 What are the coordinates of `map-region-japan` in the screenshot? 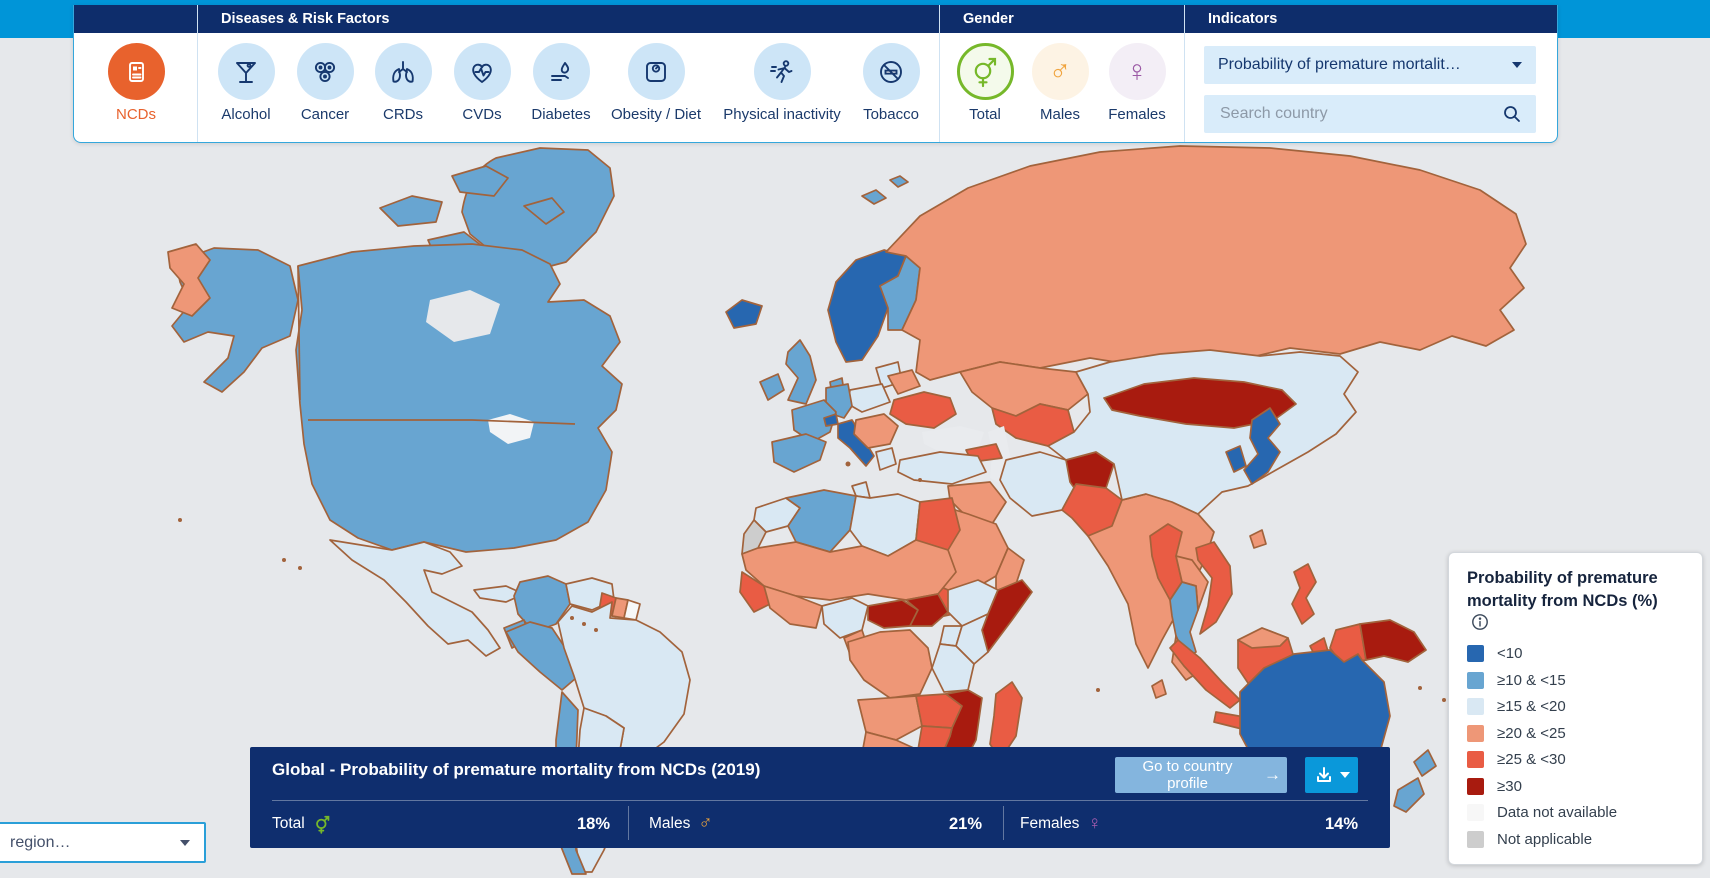 It's located at (1262, 446).